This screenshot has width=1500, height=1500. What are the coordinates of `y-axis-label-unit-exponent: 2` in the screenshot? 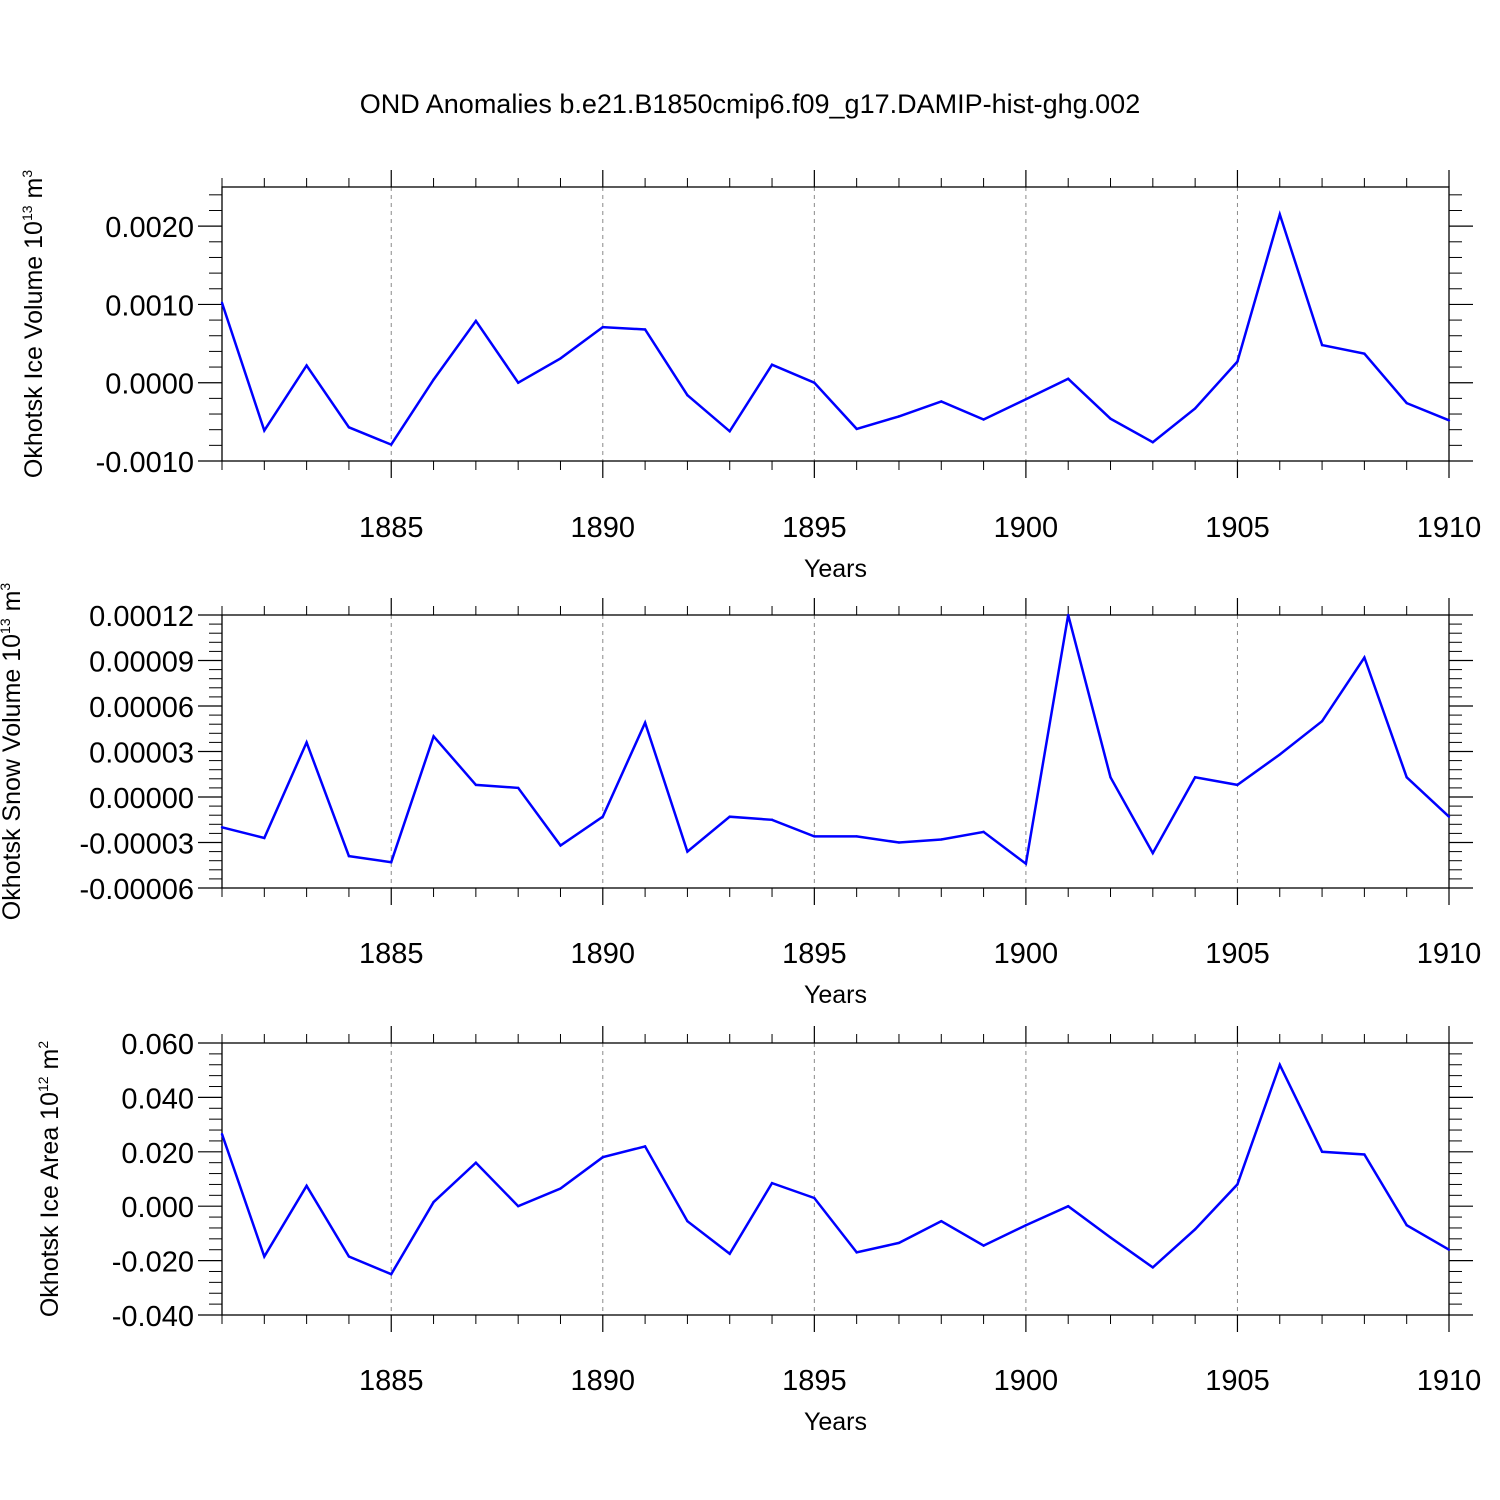 It's located at (43, 1045).